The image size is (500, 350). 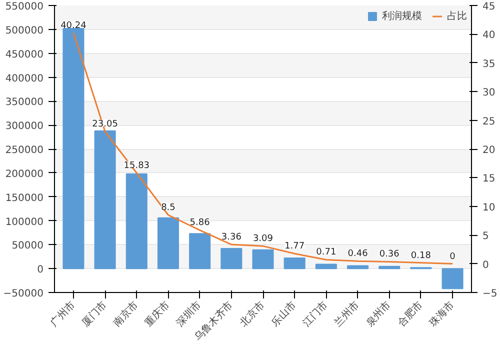 I want to click on y-tick-label: 400000, so click(x=24, y=78).